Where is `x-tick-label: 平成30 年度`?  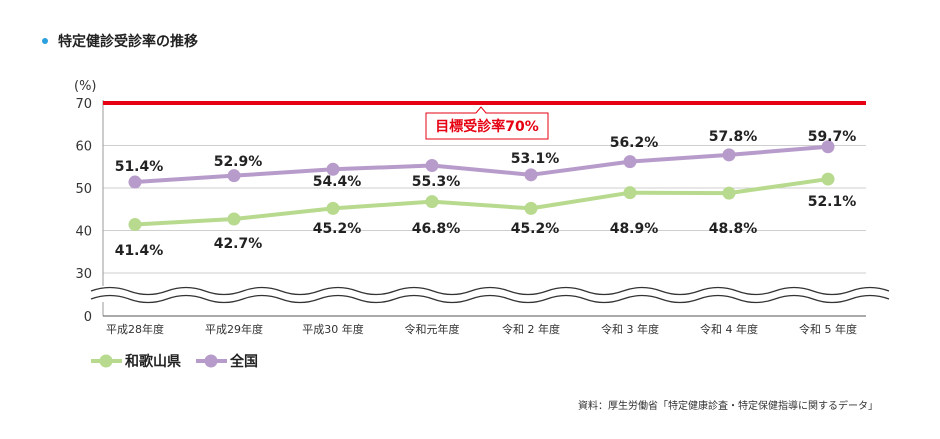 x-tick-label: 平成30 年度 is located at coordinates (333, 329).